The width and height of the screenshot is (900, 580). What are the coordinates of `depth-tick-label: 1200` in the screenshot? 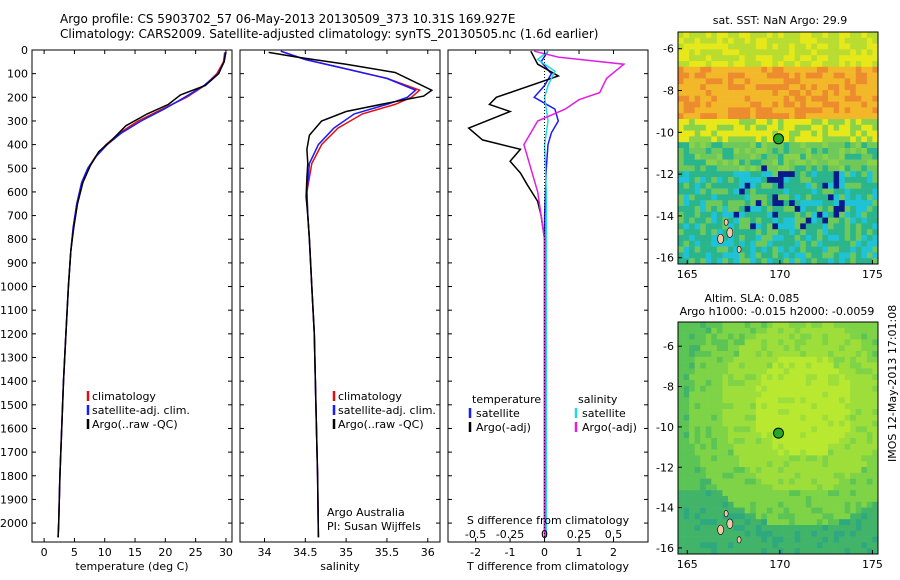 It's located at (14, 334).